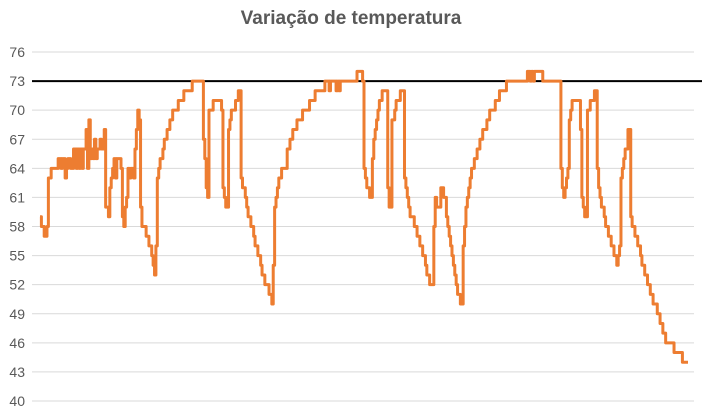 The height and width of the screenshot is (417, 702). Describe the element at coordinates (17, 52) in the screenshot. I see `y-tick-label: 76` at that location.